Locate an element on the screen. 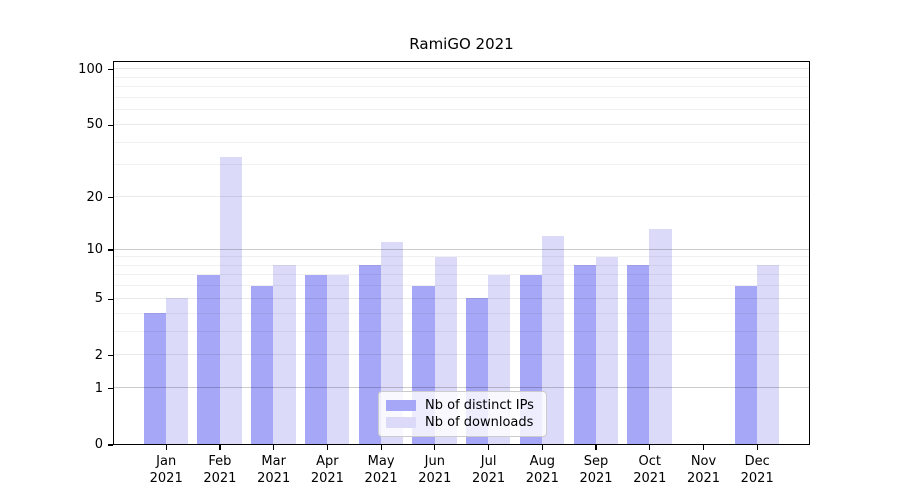 This screenshot has width=900, height=500. x-tick-label-dec: Dec 2021 is located at coordinates (757, 470).